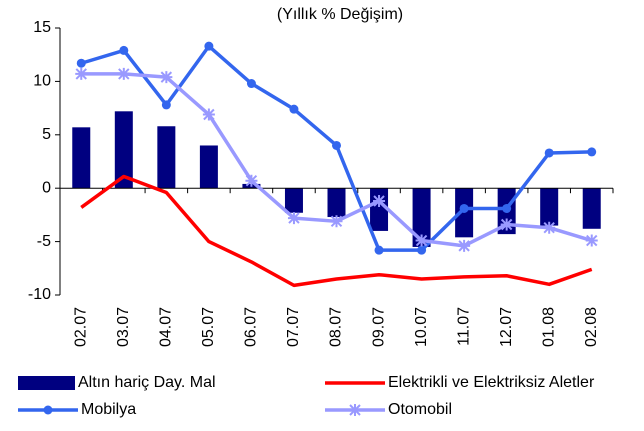 Image resolution: width=644 pixels, height=431 pixels. Describe the element at coordinates (340, 14) in the screenshot. I see `chart-title: (Yıllık % Değişim)` at that location.